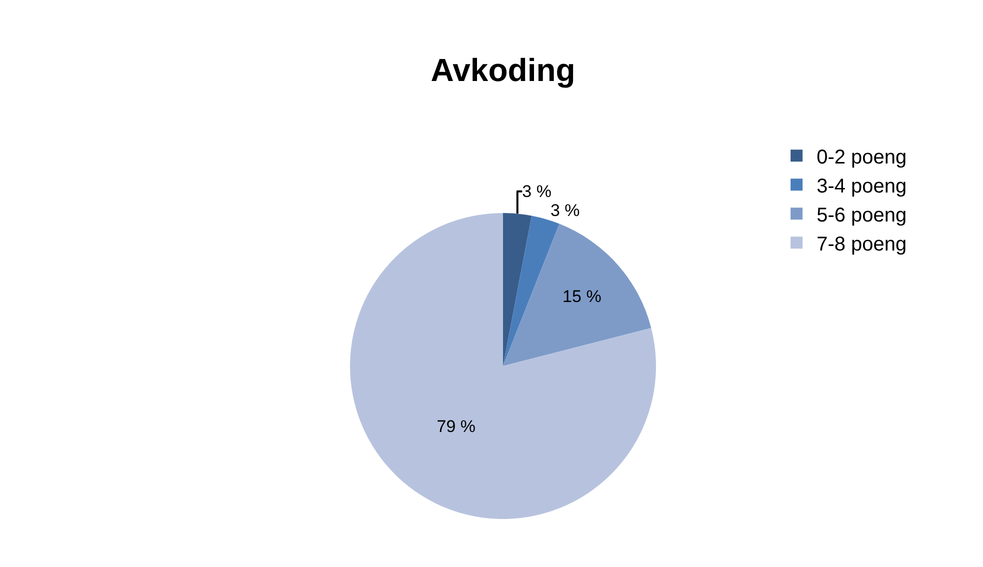  Describe the element at coordinates (456, 426) in the screenshot. I see `data-label: 79 %` at that location.